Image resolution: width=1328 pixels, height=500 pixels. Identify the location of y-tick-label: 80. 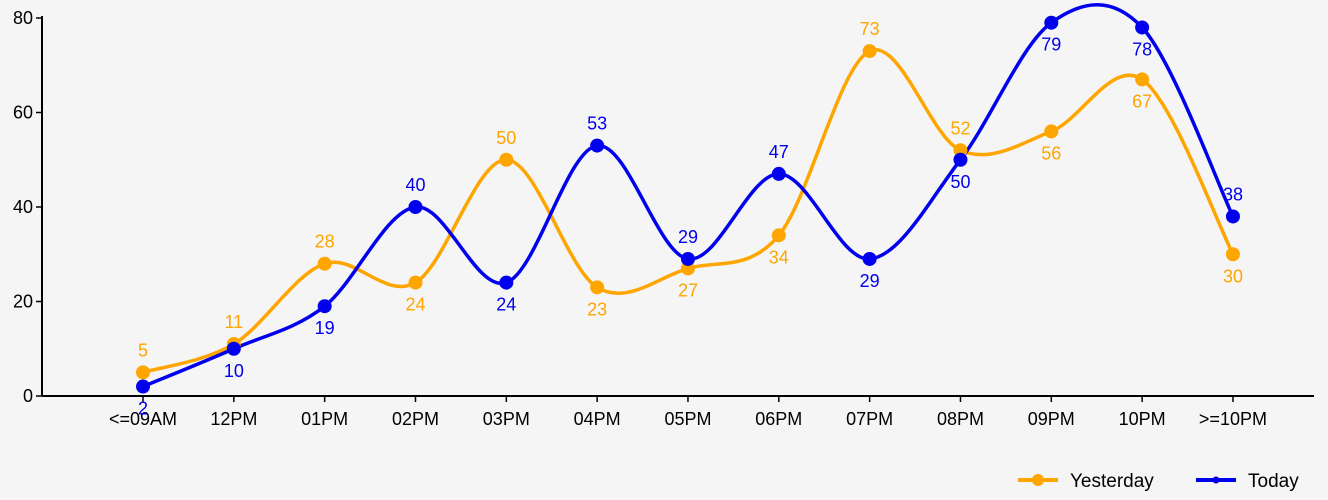
(23, 18).